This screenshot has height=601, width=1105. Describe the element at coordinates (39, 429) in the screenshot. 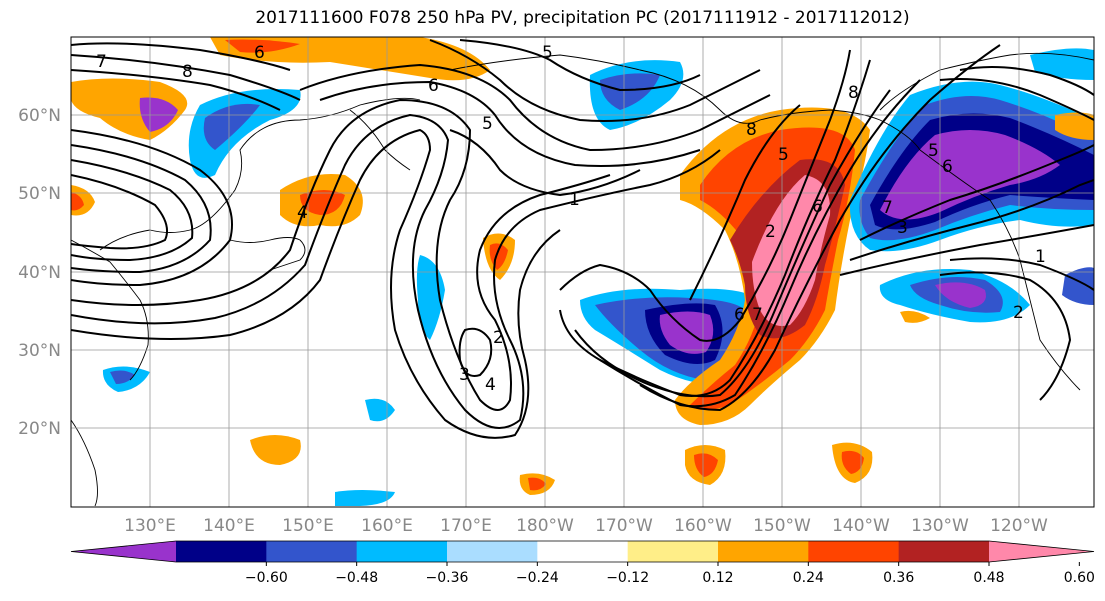

I see `lat-label: 20°N` at that location.